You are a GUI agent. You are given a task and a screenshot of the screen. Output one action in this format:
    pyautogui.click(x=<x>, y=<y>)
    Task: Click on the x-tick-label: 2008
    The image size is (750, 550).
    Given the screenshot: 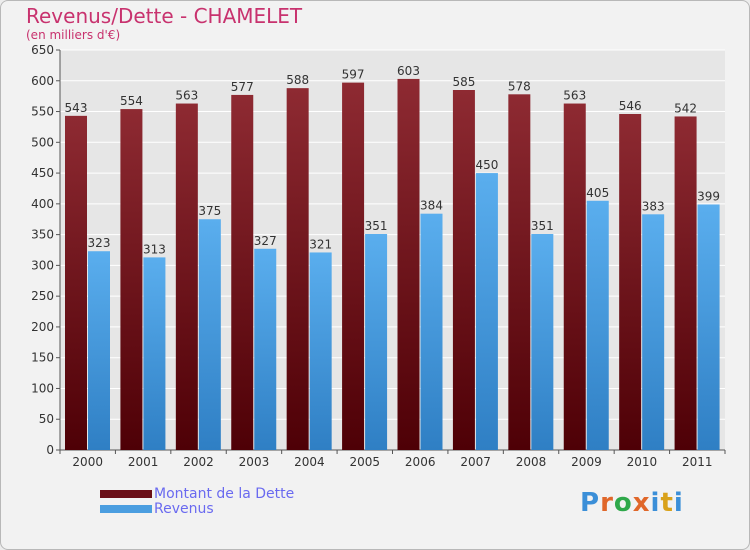 What is the action you would take?
    pyautogui.click(x=531, y=462)
    